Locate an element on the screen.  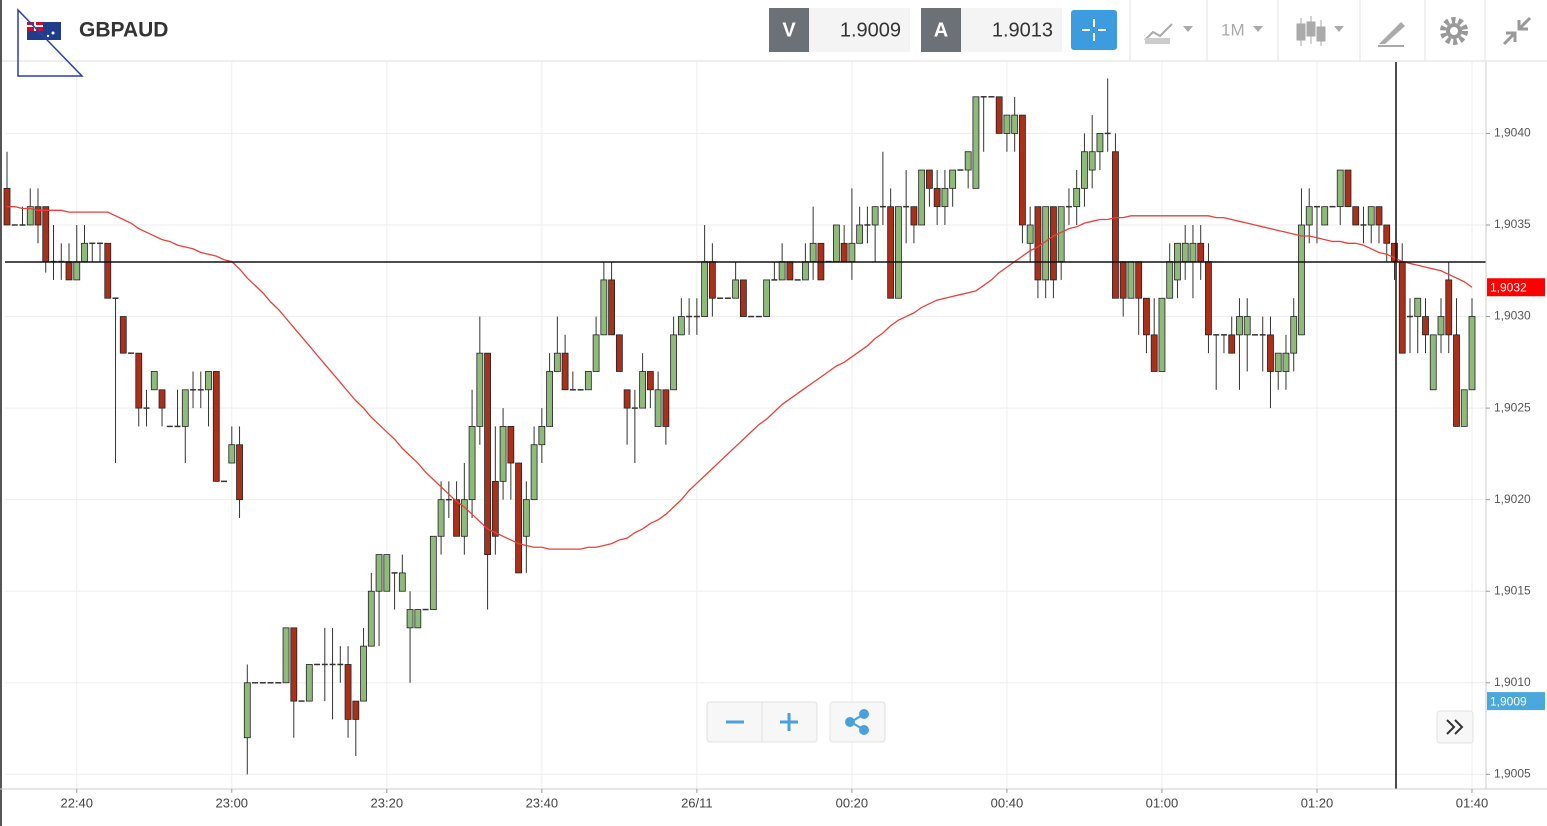
x-tick-label: 01:20 is located at coordinates (1317, 802).